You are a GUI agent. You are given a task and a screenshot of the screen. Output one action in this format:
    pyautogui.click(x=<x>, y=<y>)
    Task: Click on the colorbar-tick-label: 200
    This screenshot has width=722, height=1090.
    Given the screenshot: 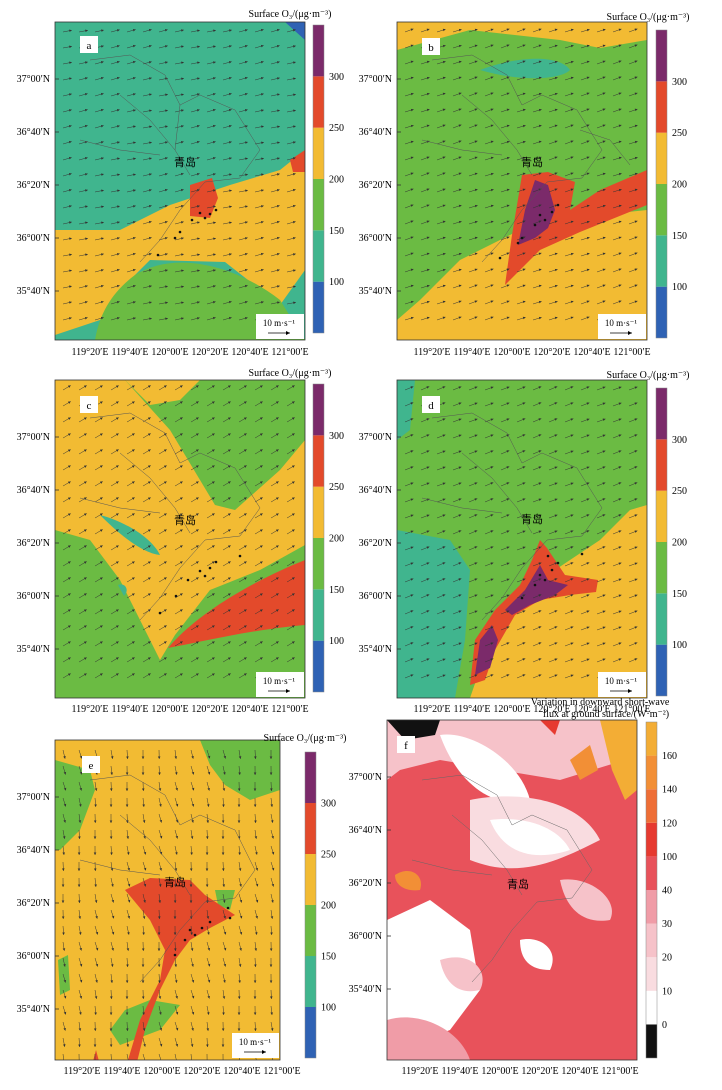 What is the action you would take?
    pyautogui.click(x=336, y=180)
    